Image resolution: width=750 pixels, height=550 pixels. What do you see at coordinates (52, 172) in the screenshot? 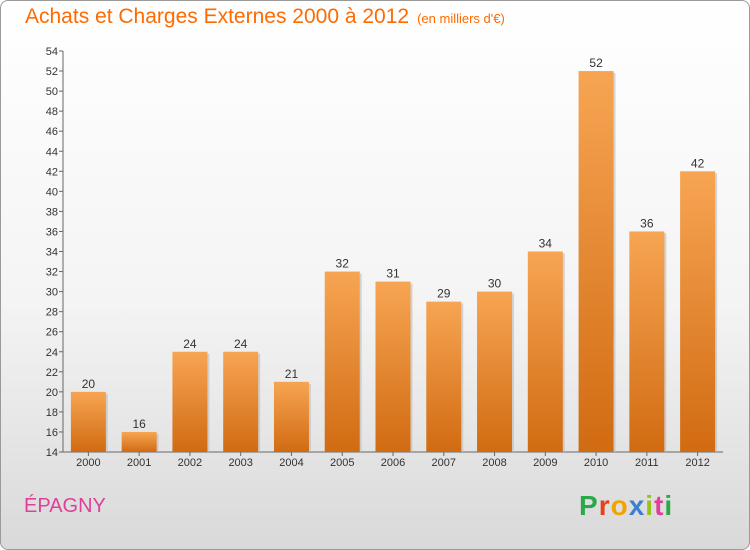
I see `y-tick-label: 42` at bounding box center [52, 172].